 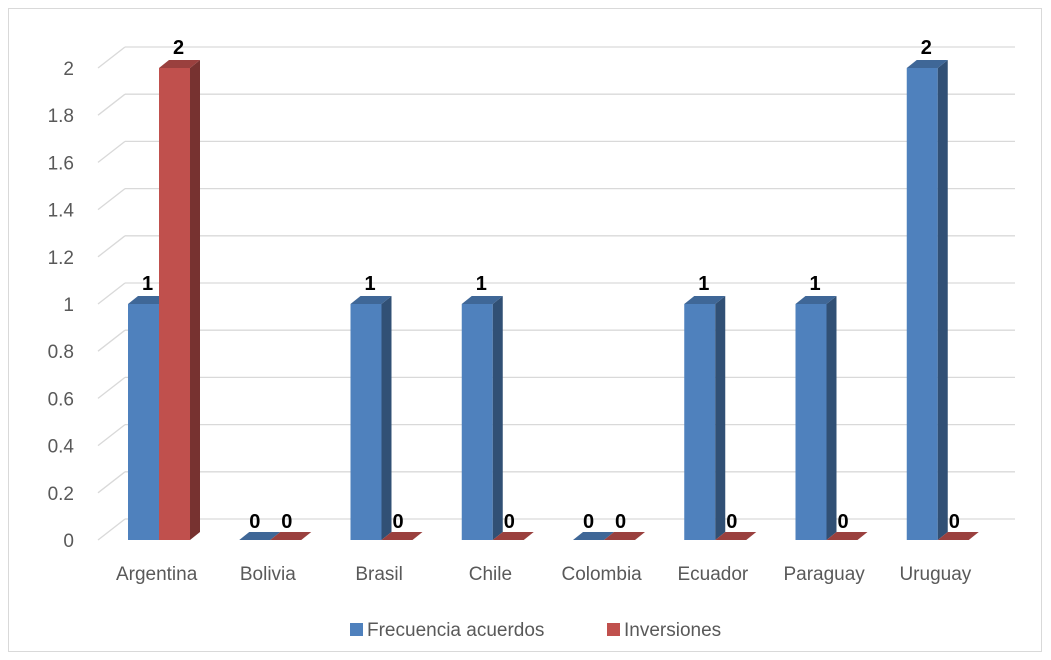 What do you see at coordinates (61, 352) in the screenshot?
I see `y-tick-label: 0.8` at bounding box center [61, 352].